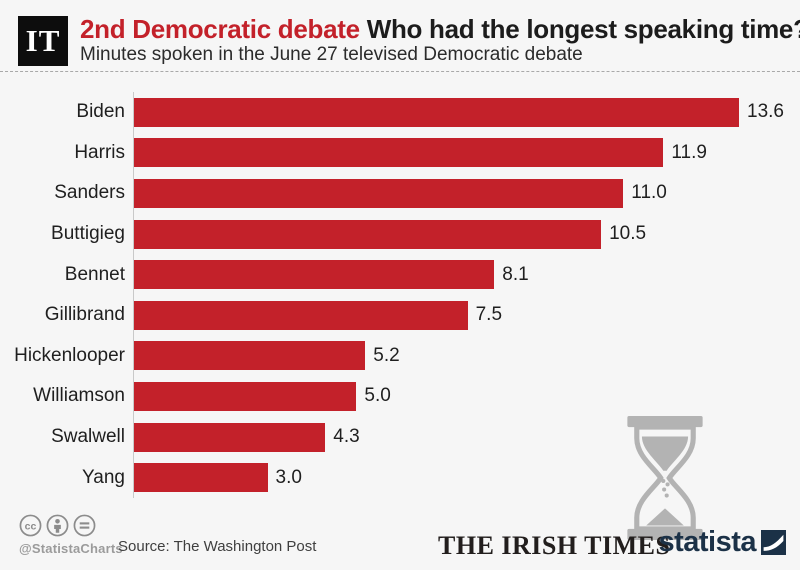 This screenshot has width=800, height=570. Describe the element at coordinates (467, 437) in the screenshot. I see `bar-wrap: 4.3` at that location.